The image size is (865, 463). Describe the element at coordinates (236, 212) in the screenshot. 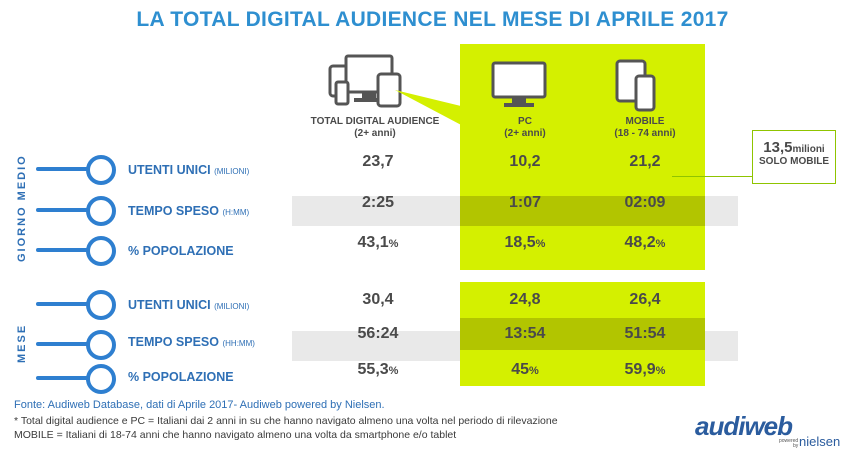

I see `row-label-unit: (H:MM)` at that location.